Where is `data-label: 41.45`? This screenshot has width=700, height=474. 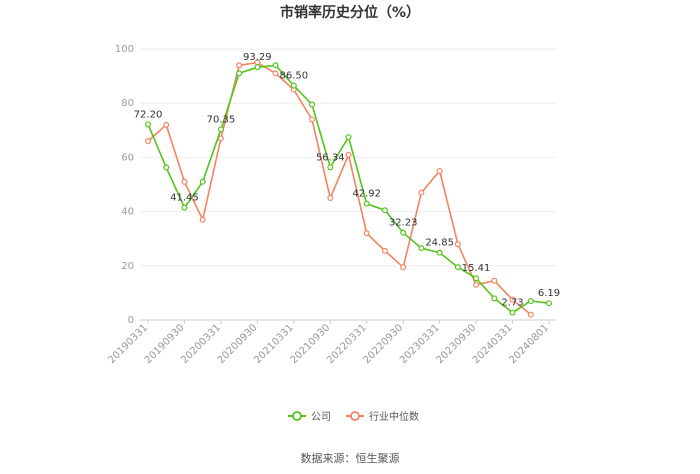
data-label: 41.45 is located at coordinates (184, 198).